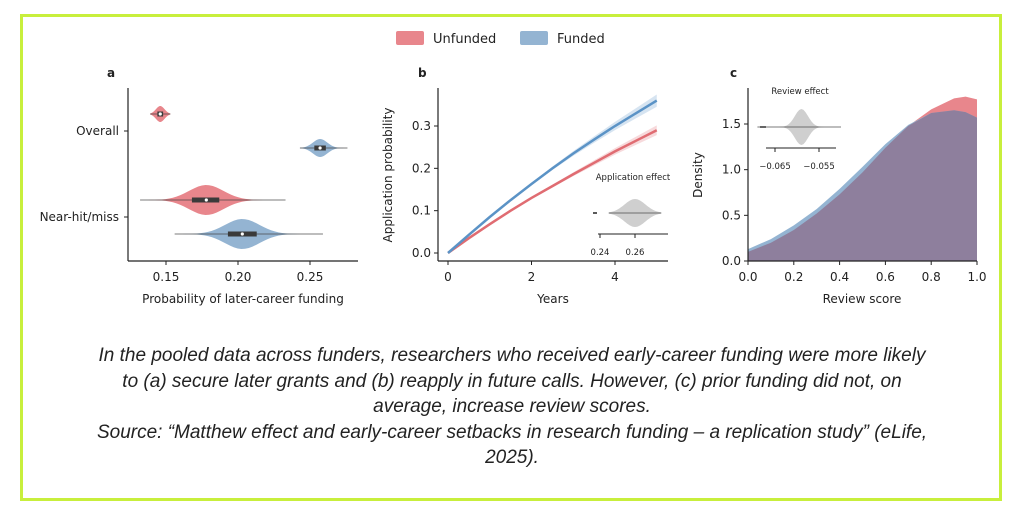 This screenshot has height=523, width=1024. Describe the element at coordinates (698, 175) in the screenshot. I see `y-axis-label-c: Density` at that location.